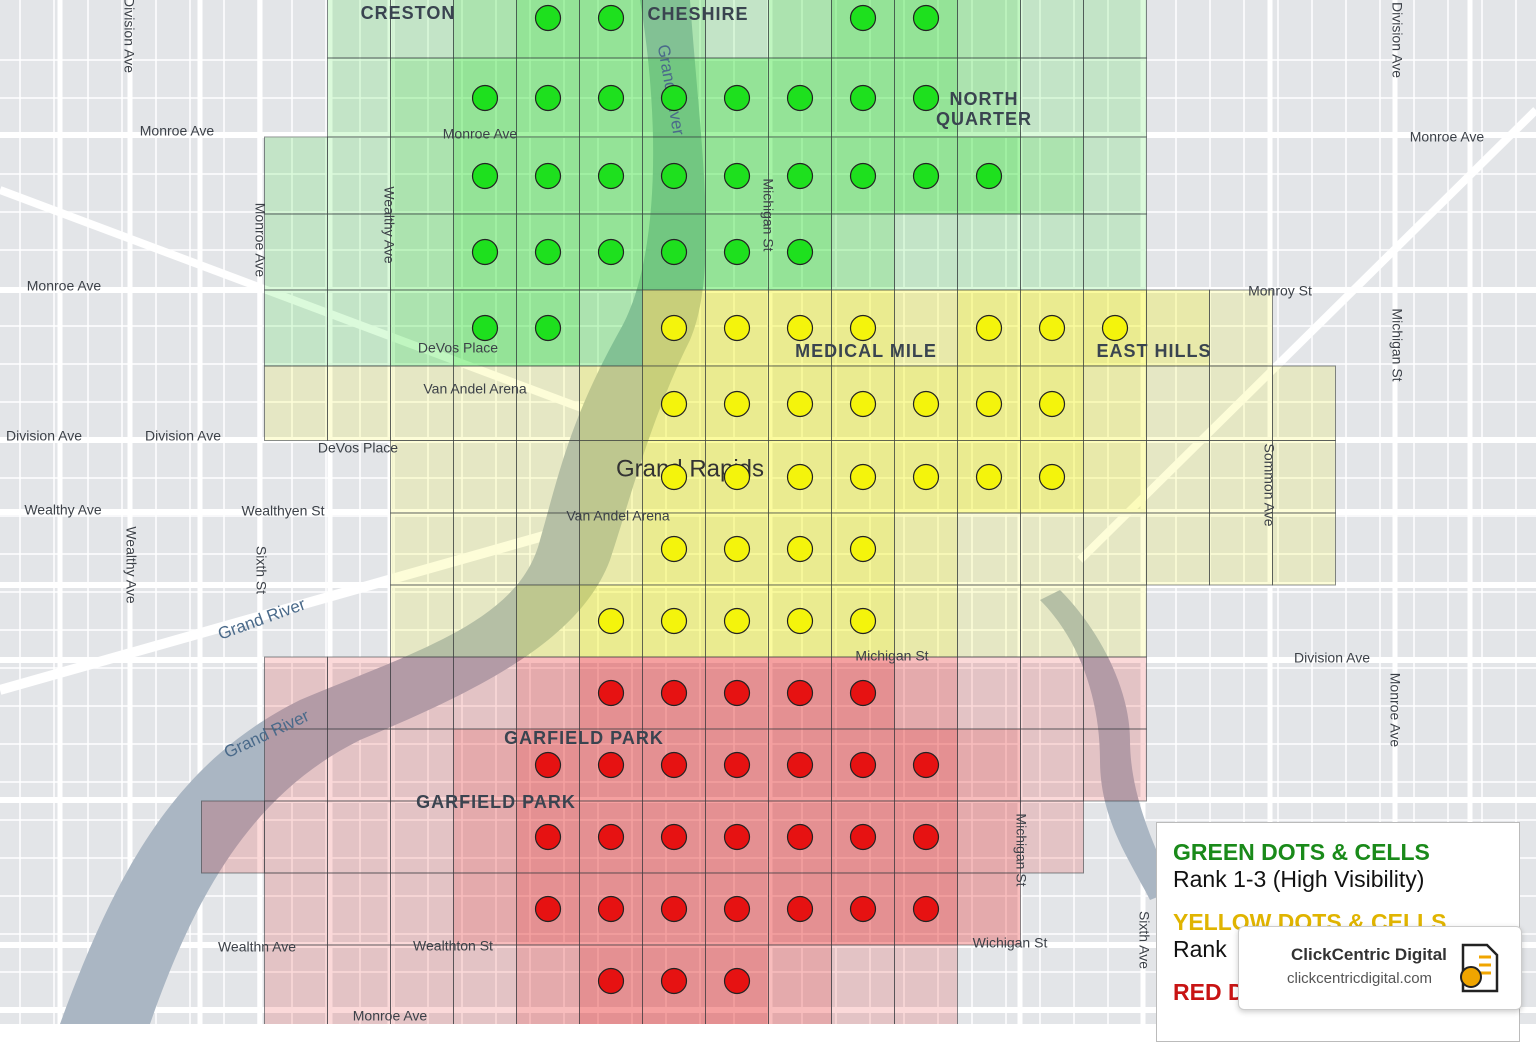 The height and width of the screenshot is (1042, 1536). I want to click on map-label: NORTH, so click(984, 99).